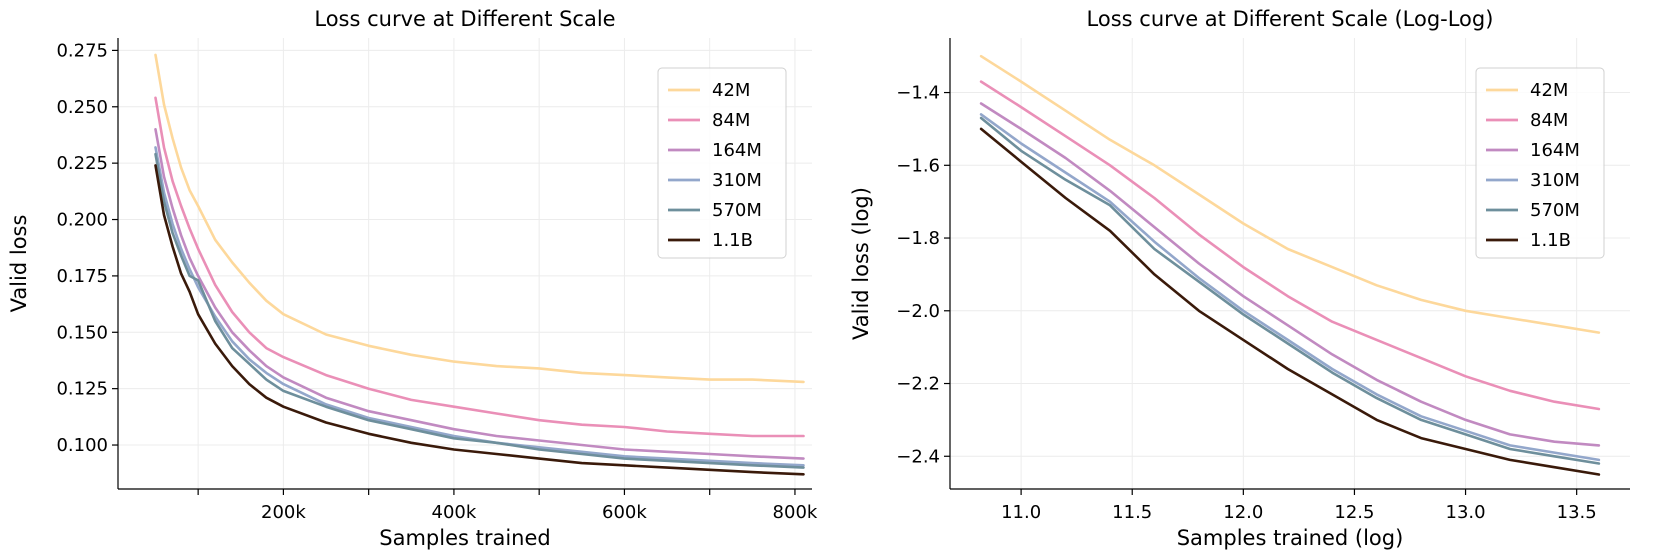 This screenshot has height=550, width=1660. What do you see at coordinates (737, 150) in the screenshot?
I see `chart1-legend-label: 164M` at bounding box center [737, 150].